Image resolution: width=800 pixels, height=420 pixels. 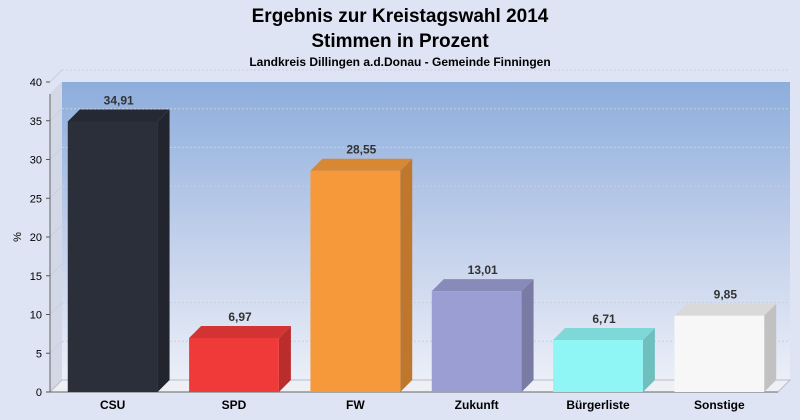 What do you see at coordinates (39, 354) in the screenshot?
I see `y-tick-label: 5` at bounding box center [39, 354].